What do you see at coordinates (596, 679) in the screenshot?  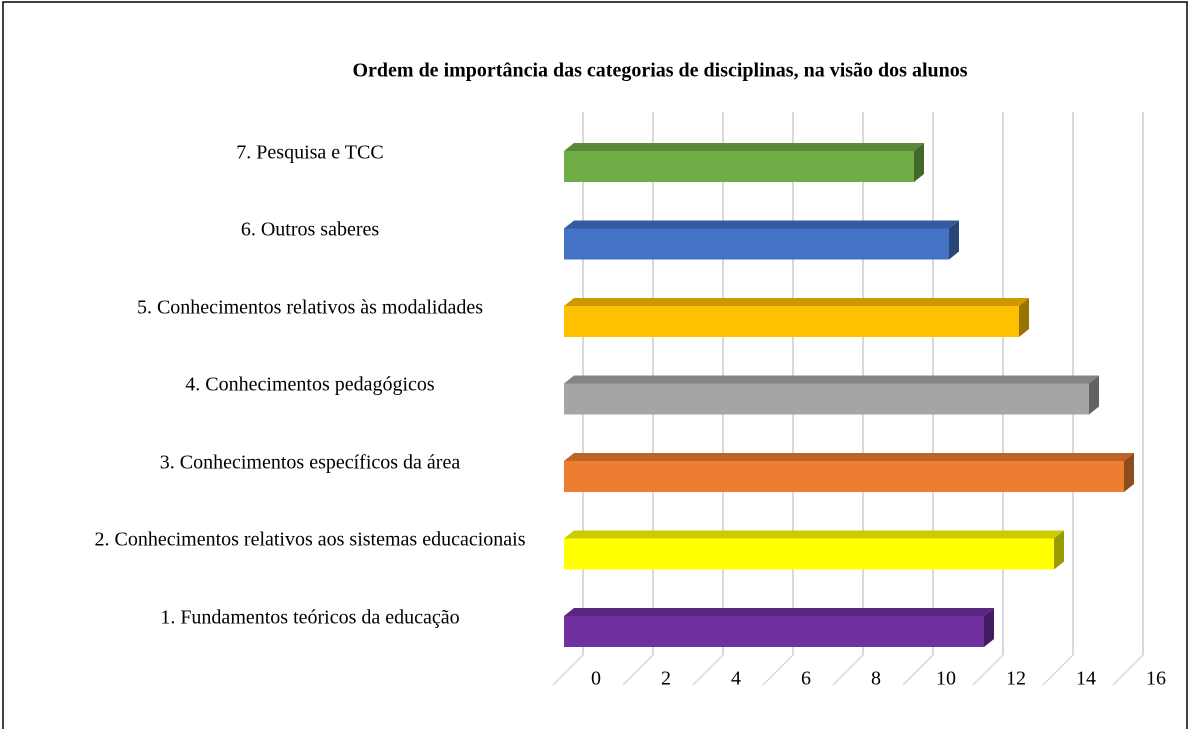 I see `x-tick-label: 0` at bounding box center [596, 679].